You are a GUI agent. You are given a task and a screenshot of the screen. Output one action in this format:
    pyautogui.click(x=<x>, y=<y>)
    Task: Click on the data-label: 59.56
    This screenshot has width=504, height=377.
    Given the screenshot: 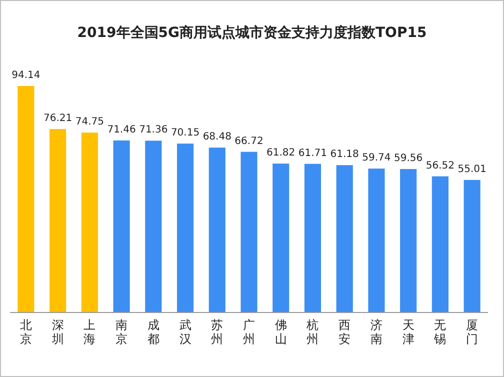 What is the action you would take?
    pyautogui.click(x=408, y=158)
    